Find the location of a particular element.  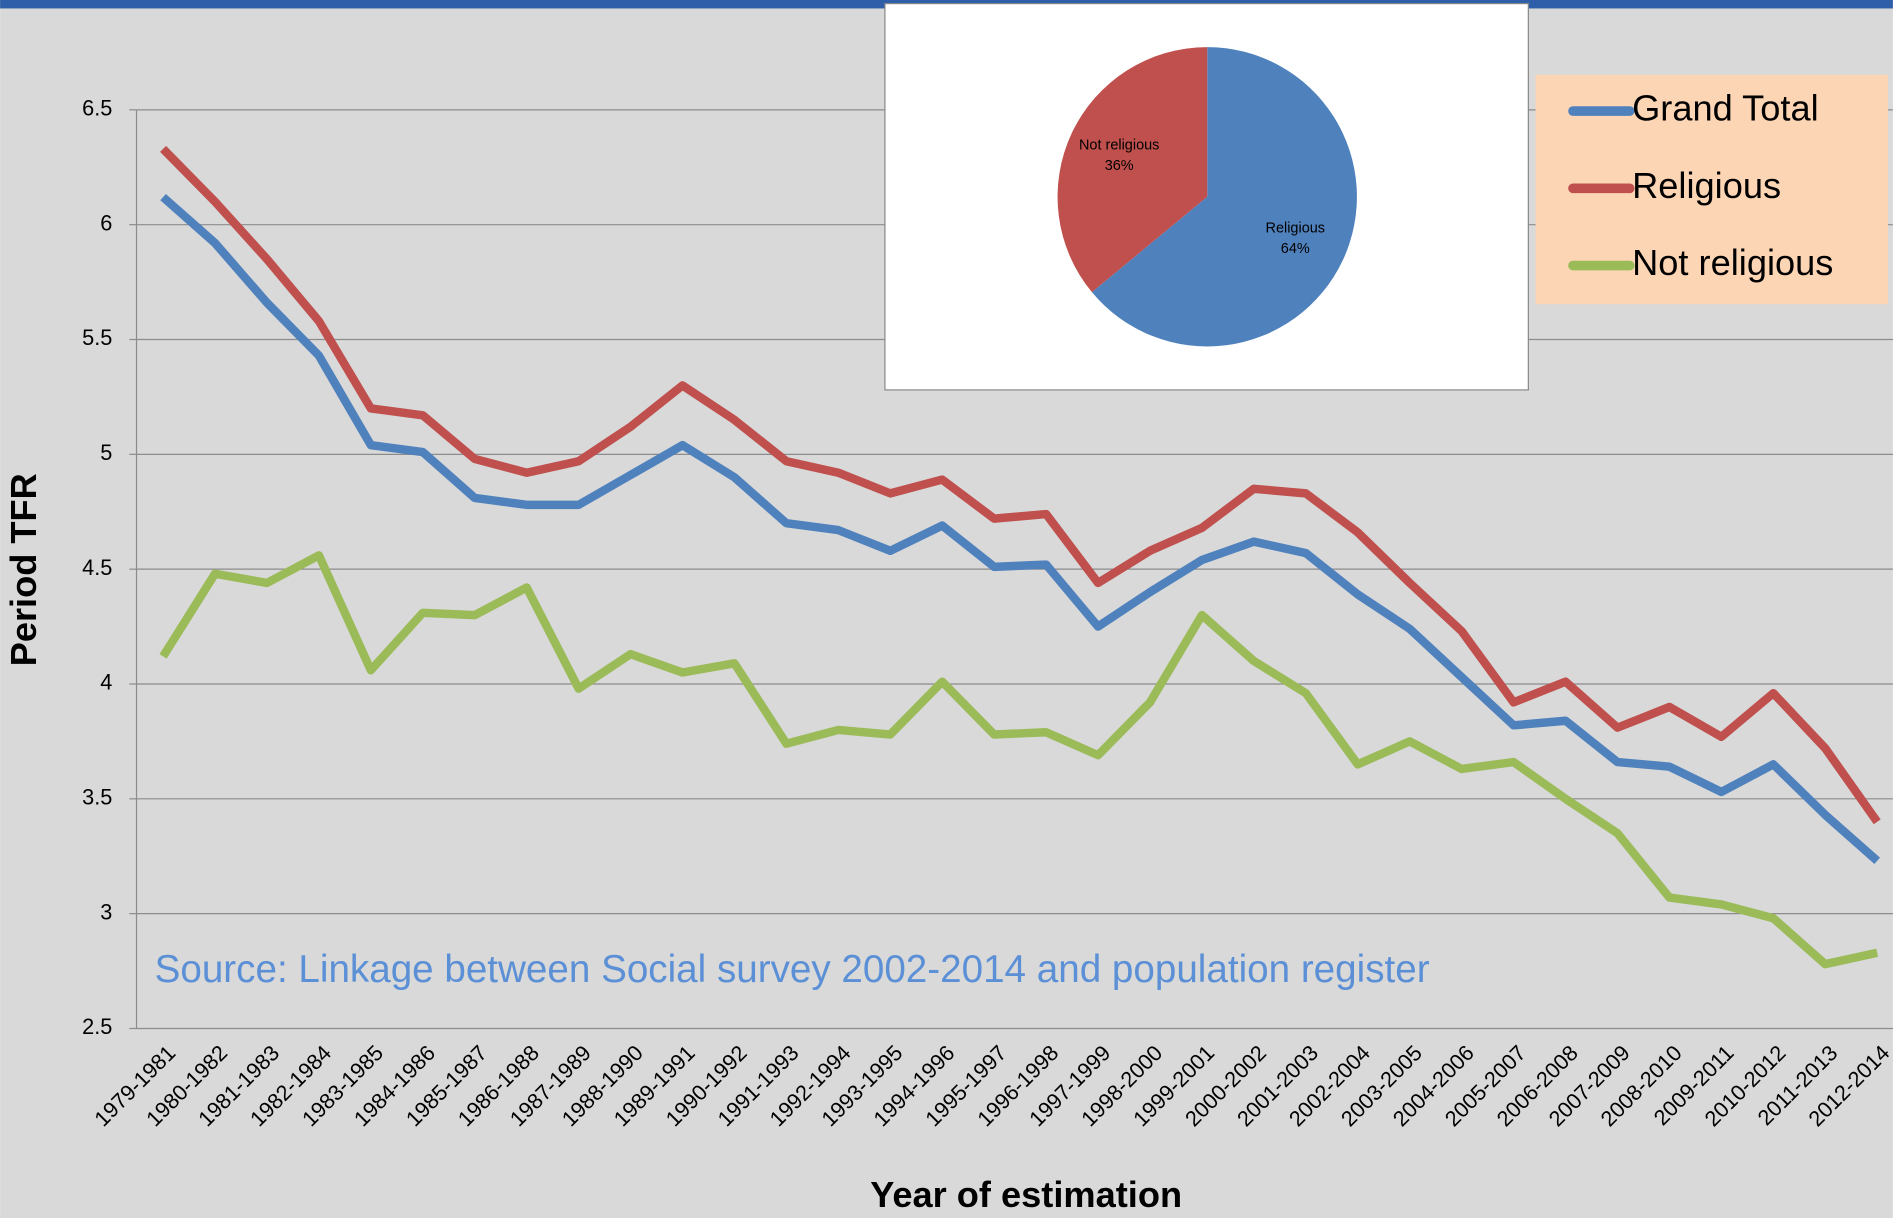

slice-label: Religious is located at coordinates (1296, 228).